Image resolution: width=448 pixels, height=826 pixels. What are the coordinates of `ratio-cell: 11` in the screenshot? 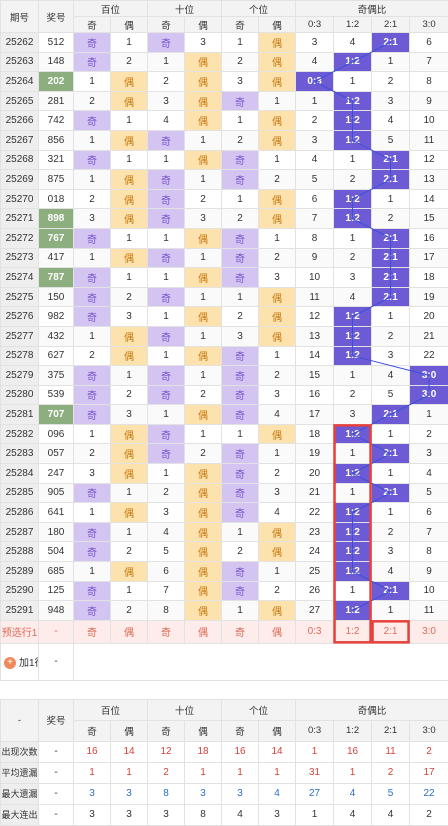 It's located at (429, 140).